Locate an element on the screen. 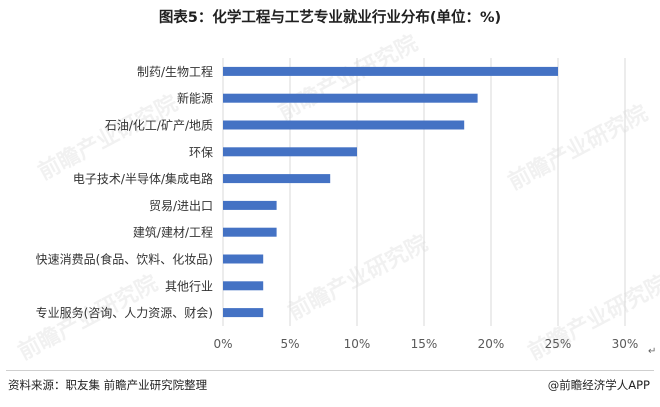 The width and height of the screenshot is (660, 407). credit-note: @前瞻经济学人APP is located at coordinates (598, 385).